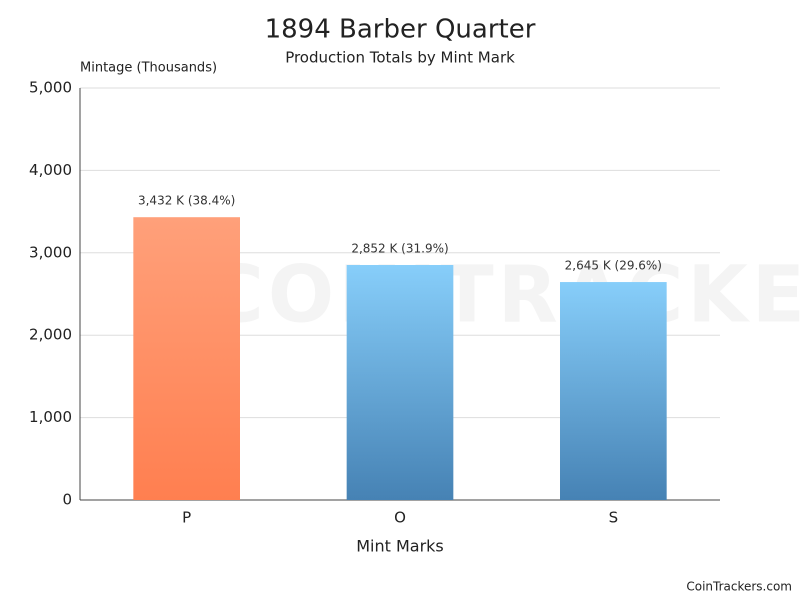 This screenshot has width=800, height=600. I want to click on y-tick-label: 3,000, so click(50, 252).